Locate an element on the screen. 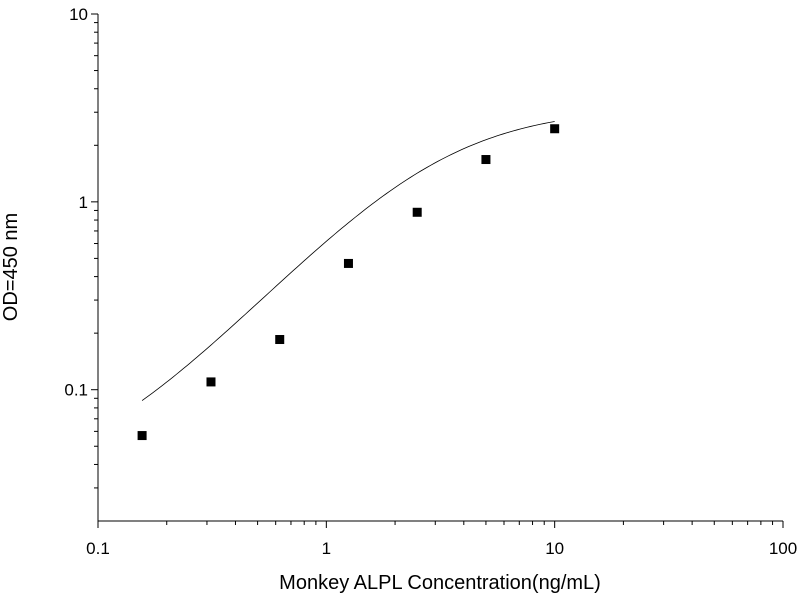 This screenshot has height=600, width=800. x-tick-label: 1 is located at coordinates (326, 548).